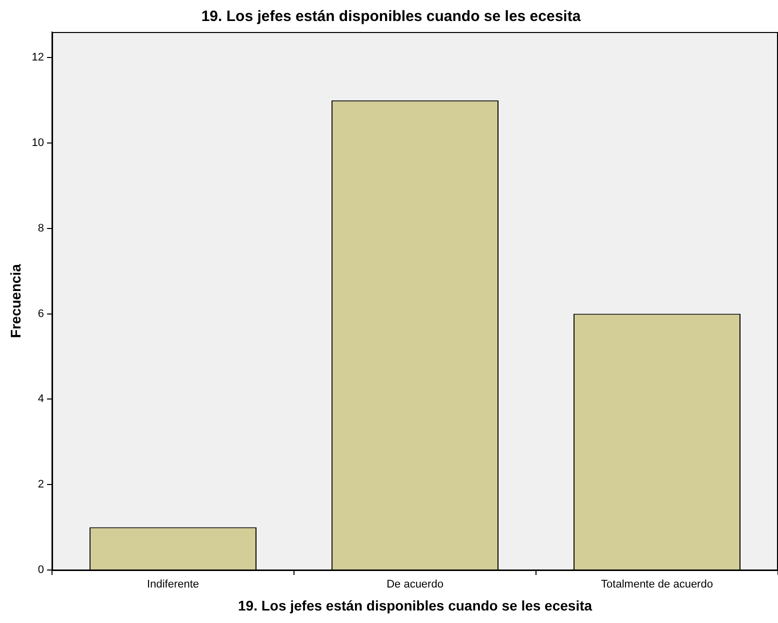 The image size is (778, 623). Describe the element at coordinates (38, 143) in the screenshot. I see `y-tick-label: 10` at that location.